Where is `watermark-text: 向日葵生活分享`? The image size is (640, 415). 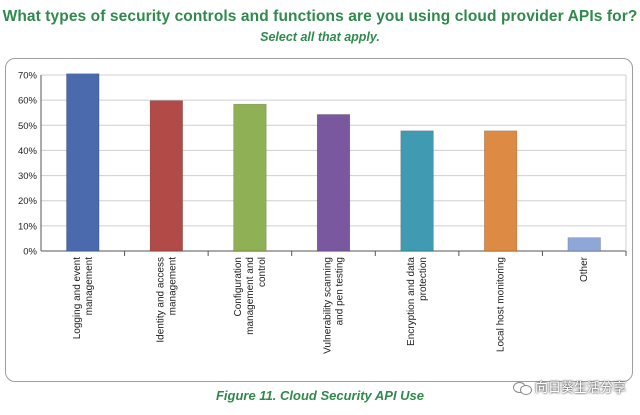
watermark-text: 向日葵生活分享 is located at coordinates (580, 387).